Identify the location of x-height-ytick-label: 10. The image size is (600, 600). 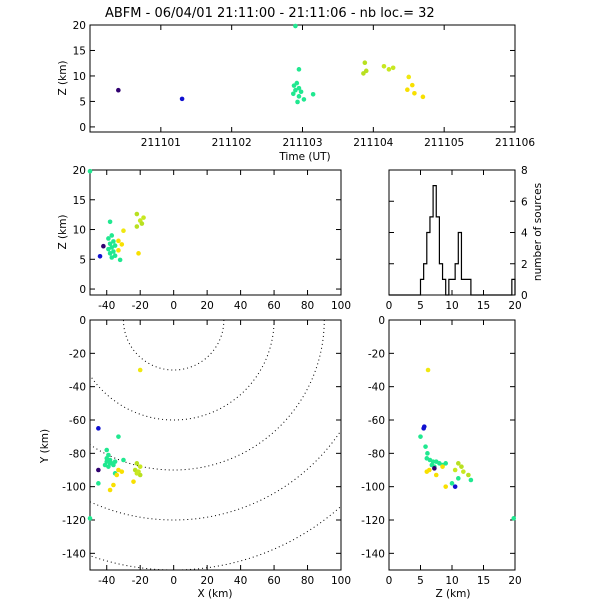
(79, 231).